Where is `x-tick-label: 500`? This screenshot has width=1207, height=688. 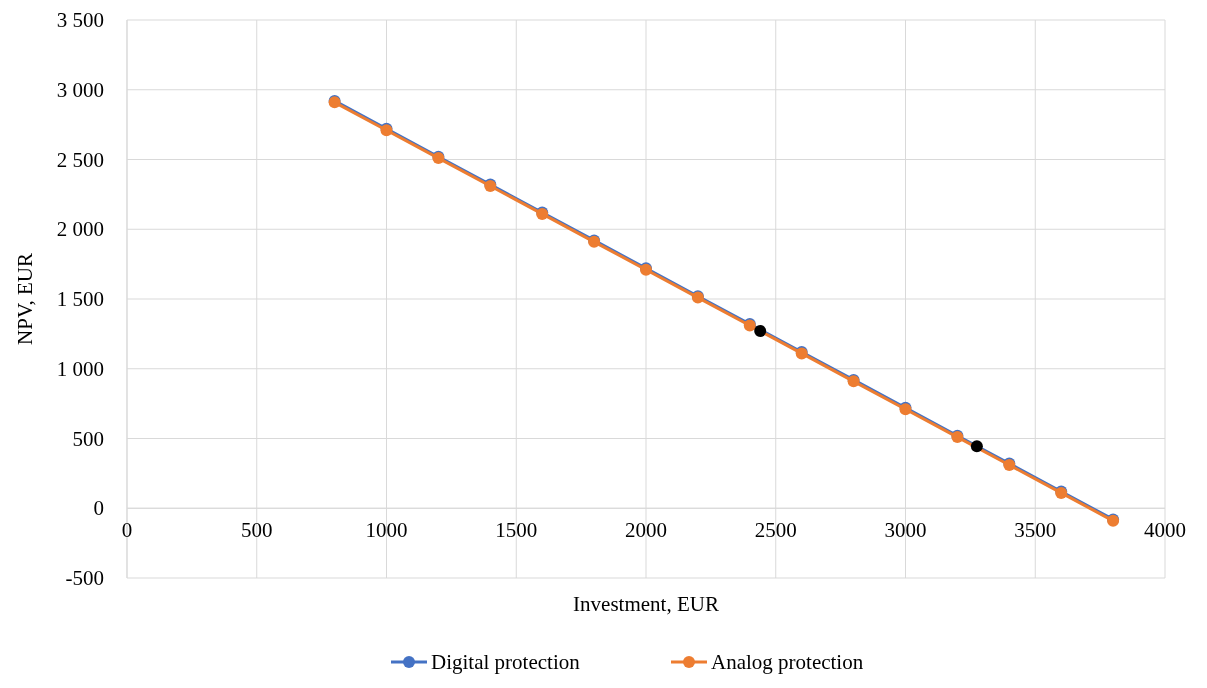 x-tick-label: 500 is located at coordinates (257, 530).